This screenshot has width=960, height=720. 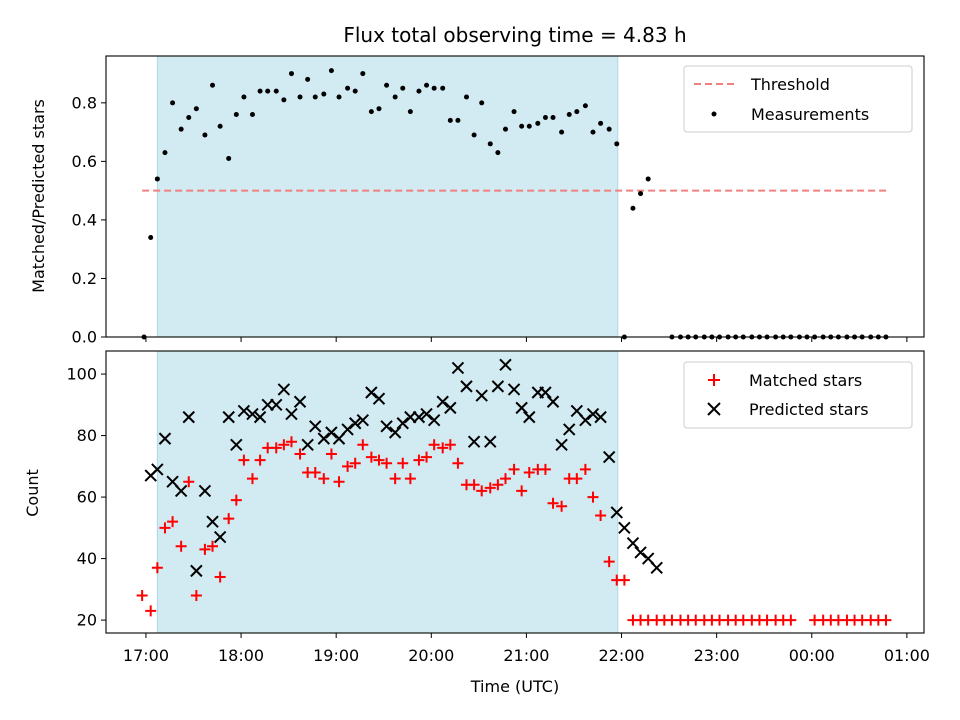 I want to click on legend-box, so click(x=798, y=99).